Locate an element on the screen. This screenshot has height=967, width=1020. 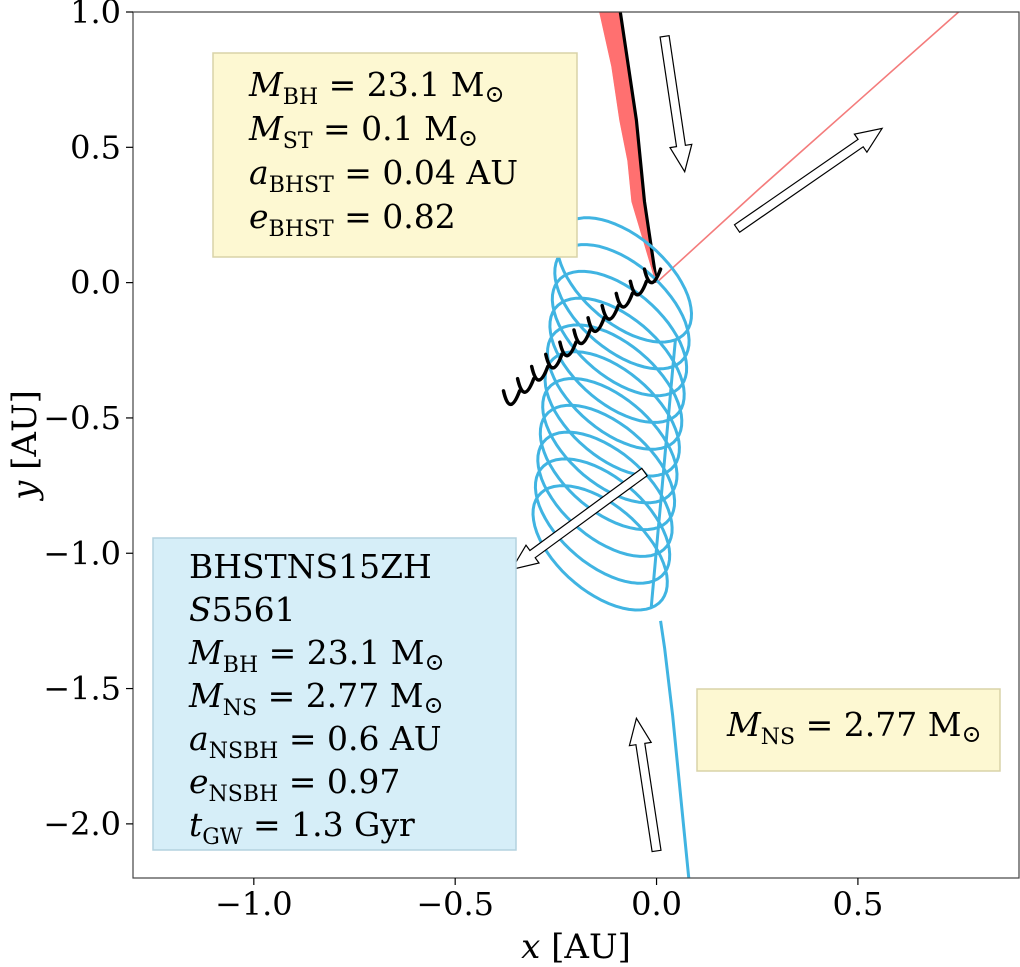
neutron-star-spiral is located at coordinates (612, 414).